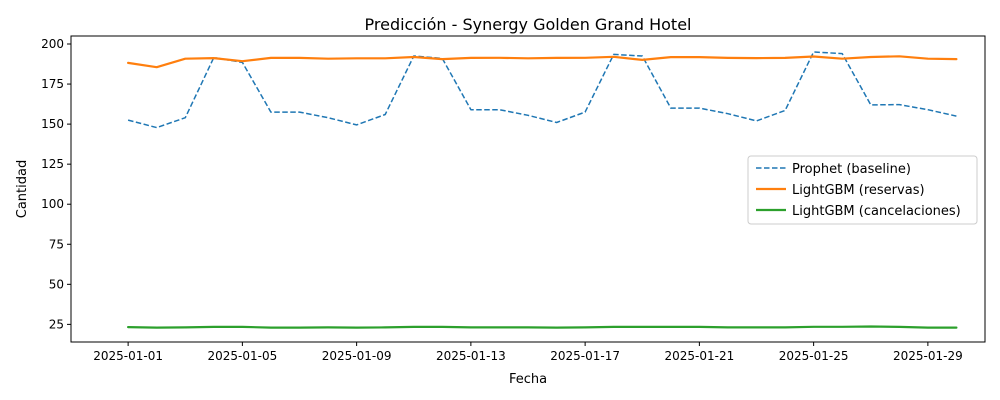  I want to click on x-tick-label: 2025-01-01, so click(128, 356).